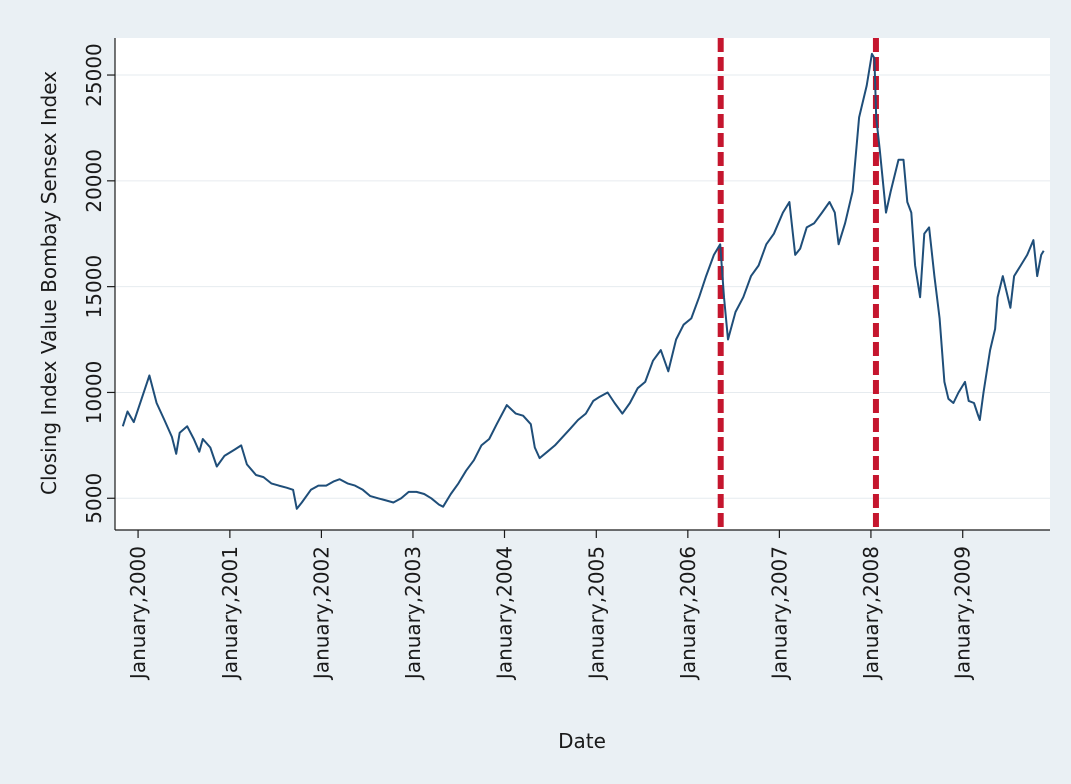 Image resolution: width=1071 pixels, height=784 pixels. What do you see at coordinates (779, 613) in the screenshot?
I see `x-tick-label: January,2007` at bounding box center [779, 613].